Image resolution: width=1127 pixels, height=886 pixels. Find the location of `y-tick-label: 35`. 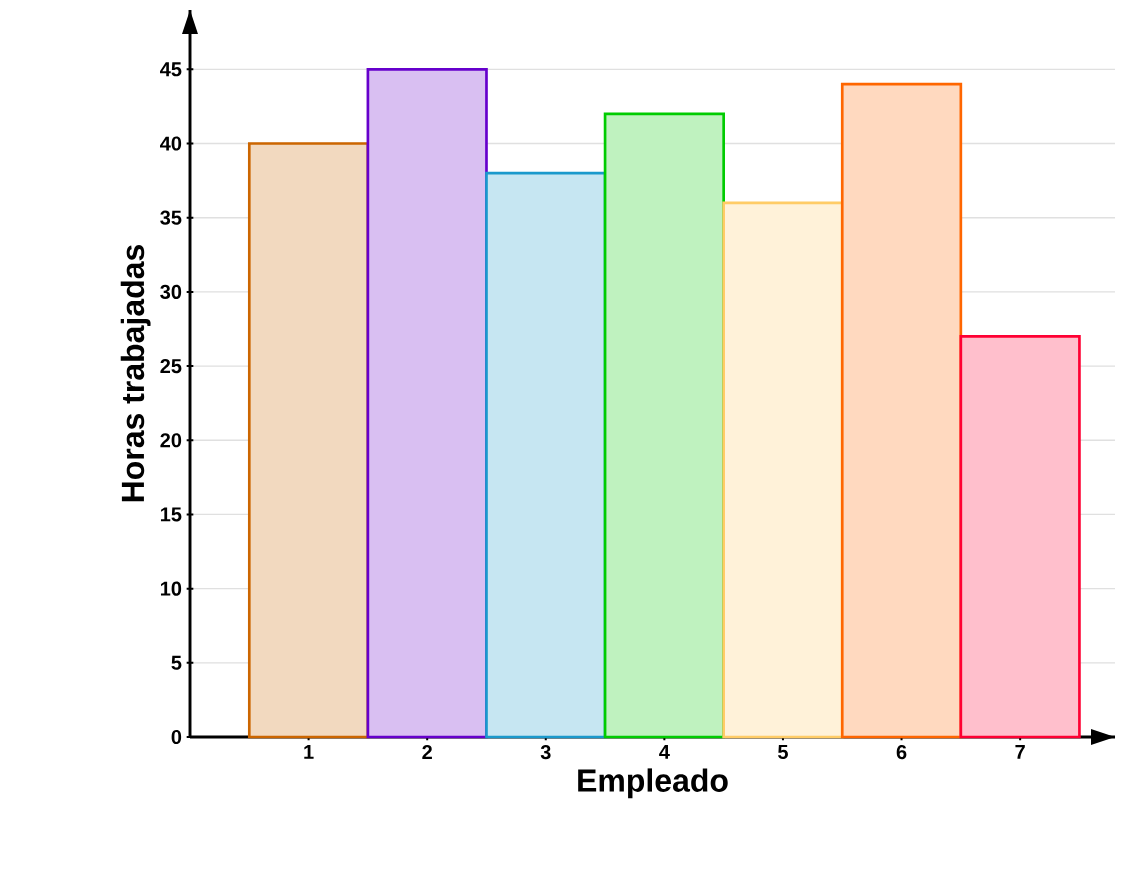

y-tick-label: 35 is located at coordinates (171, 217).